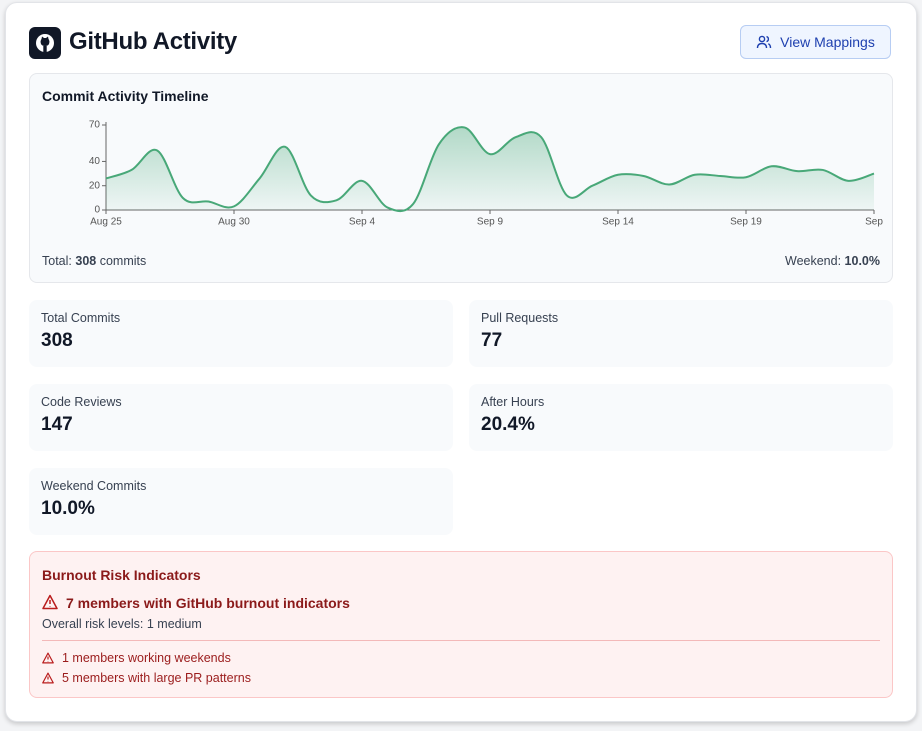 Image resolution: width=922 pixels, height=731 pixels. I want to click on stat-label: Total Commits, so click(81, 318).